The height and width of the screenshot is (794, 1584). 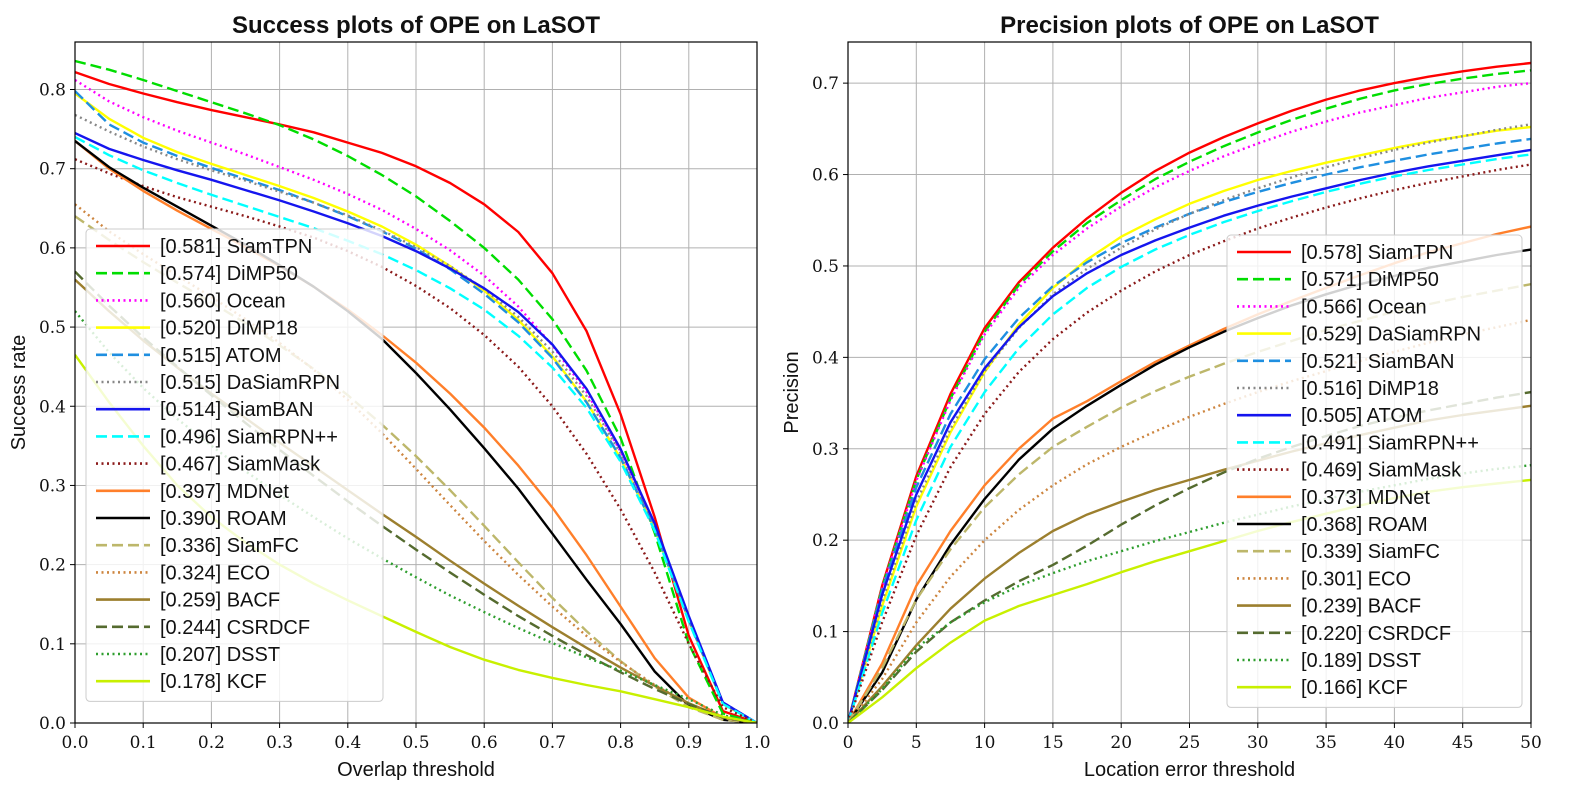 What do you see at coordinates (1391, 335) in the screenshot?
I see `legend-label: [0.529] DaSiamRPN` at bounding box center [1391, 335].